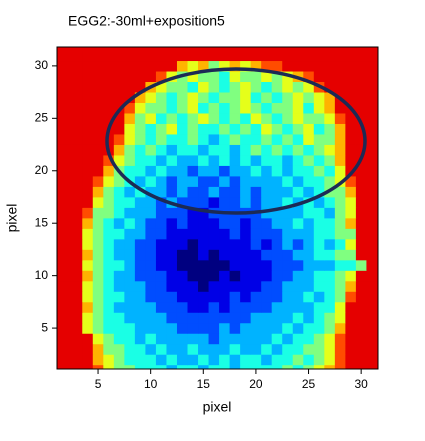 The width and height of the screenshot is (425, 441). What do you see at coordinates (217, 407) in the screenshot?
I see `x-axis-label: pixel` at bounding box center [217, 407].